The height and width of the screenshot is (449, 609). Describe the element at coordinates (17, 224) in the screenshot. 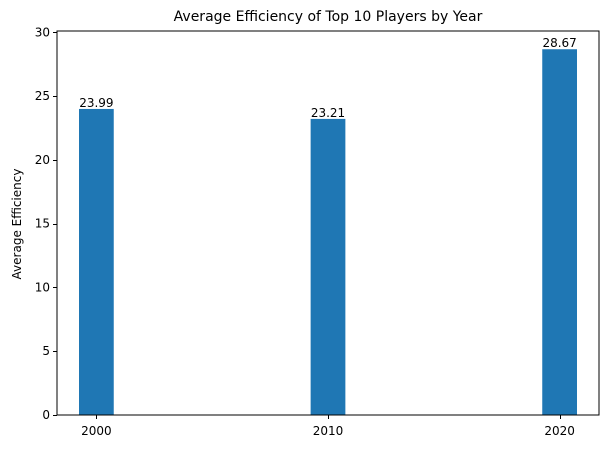

I see `y-axis-label: Average Efficiency` at that location.